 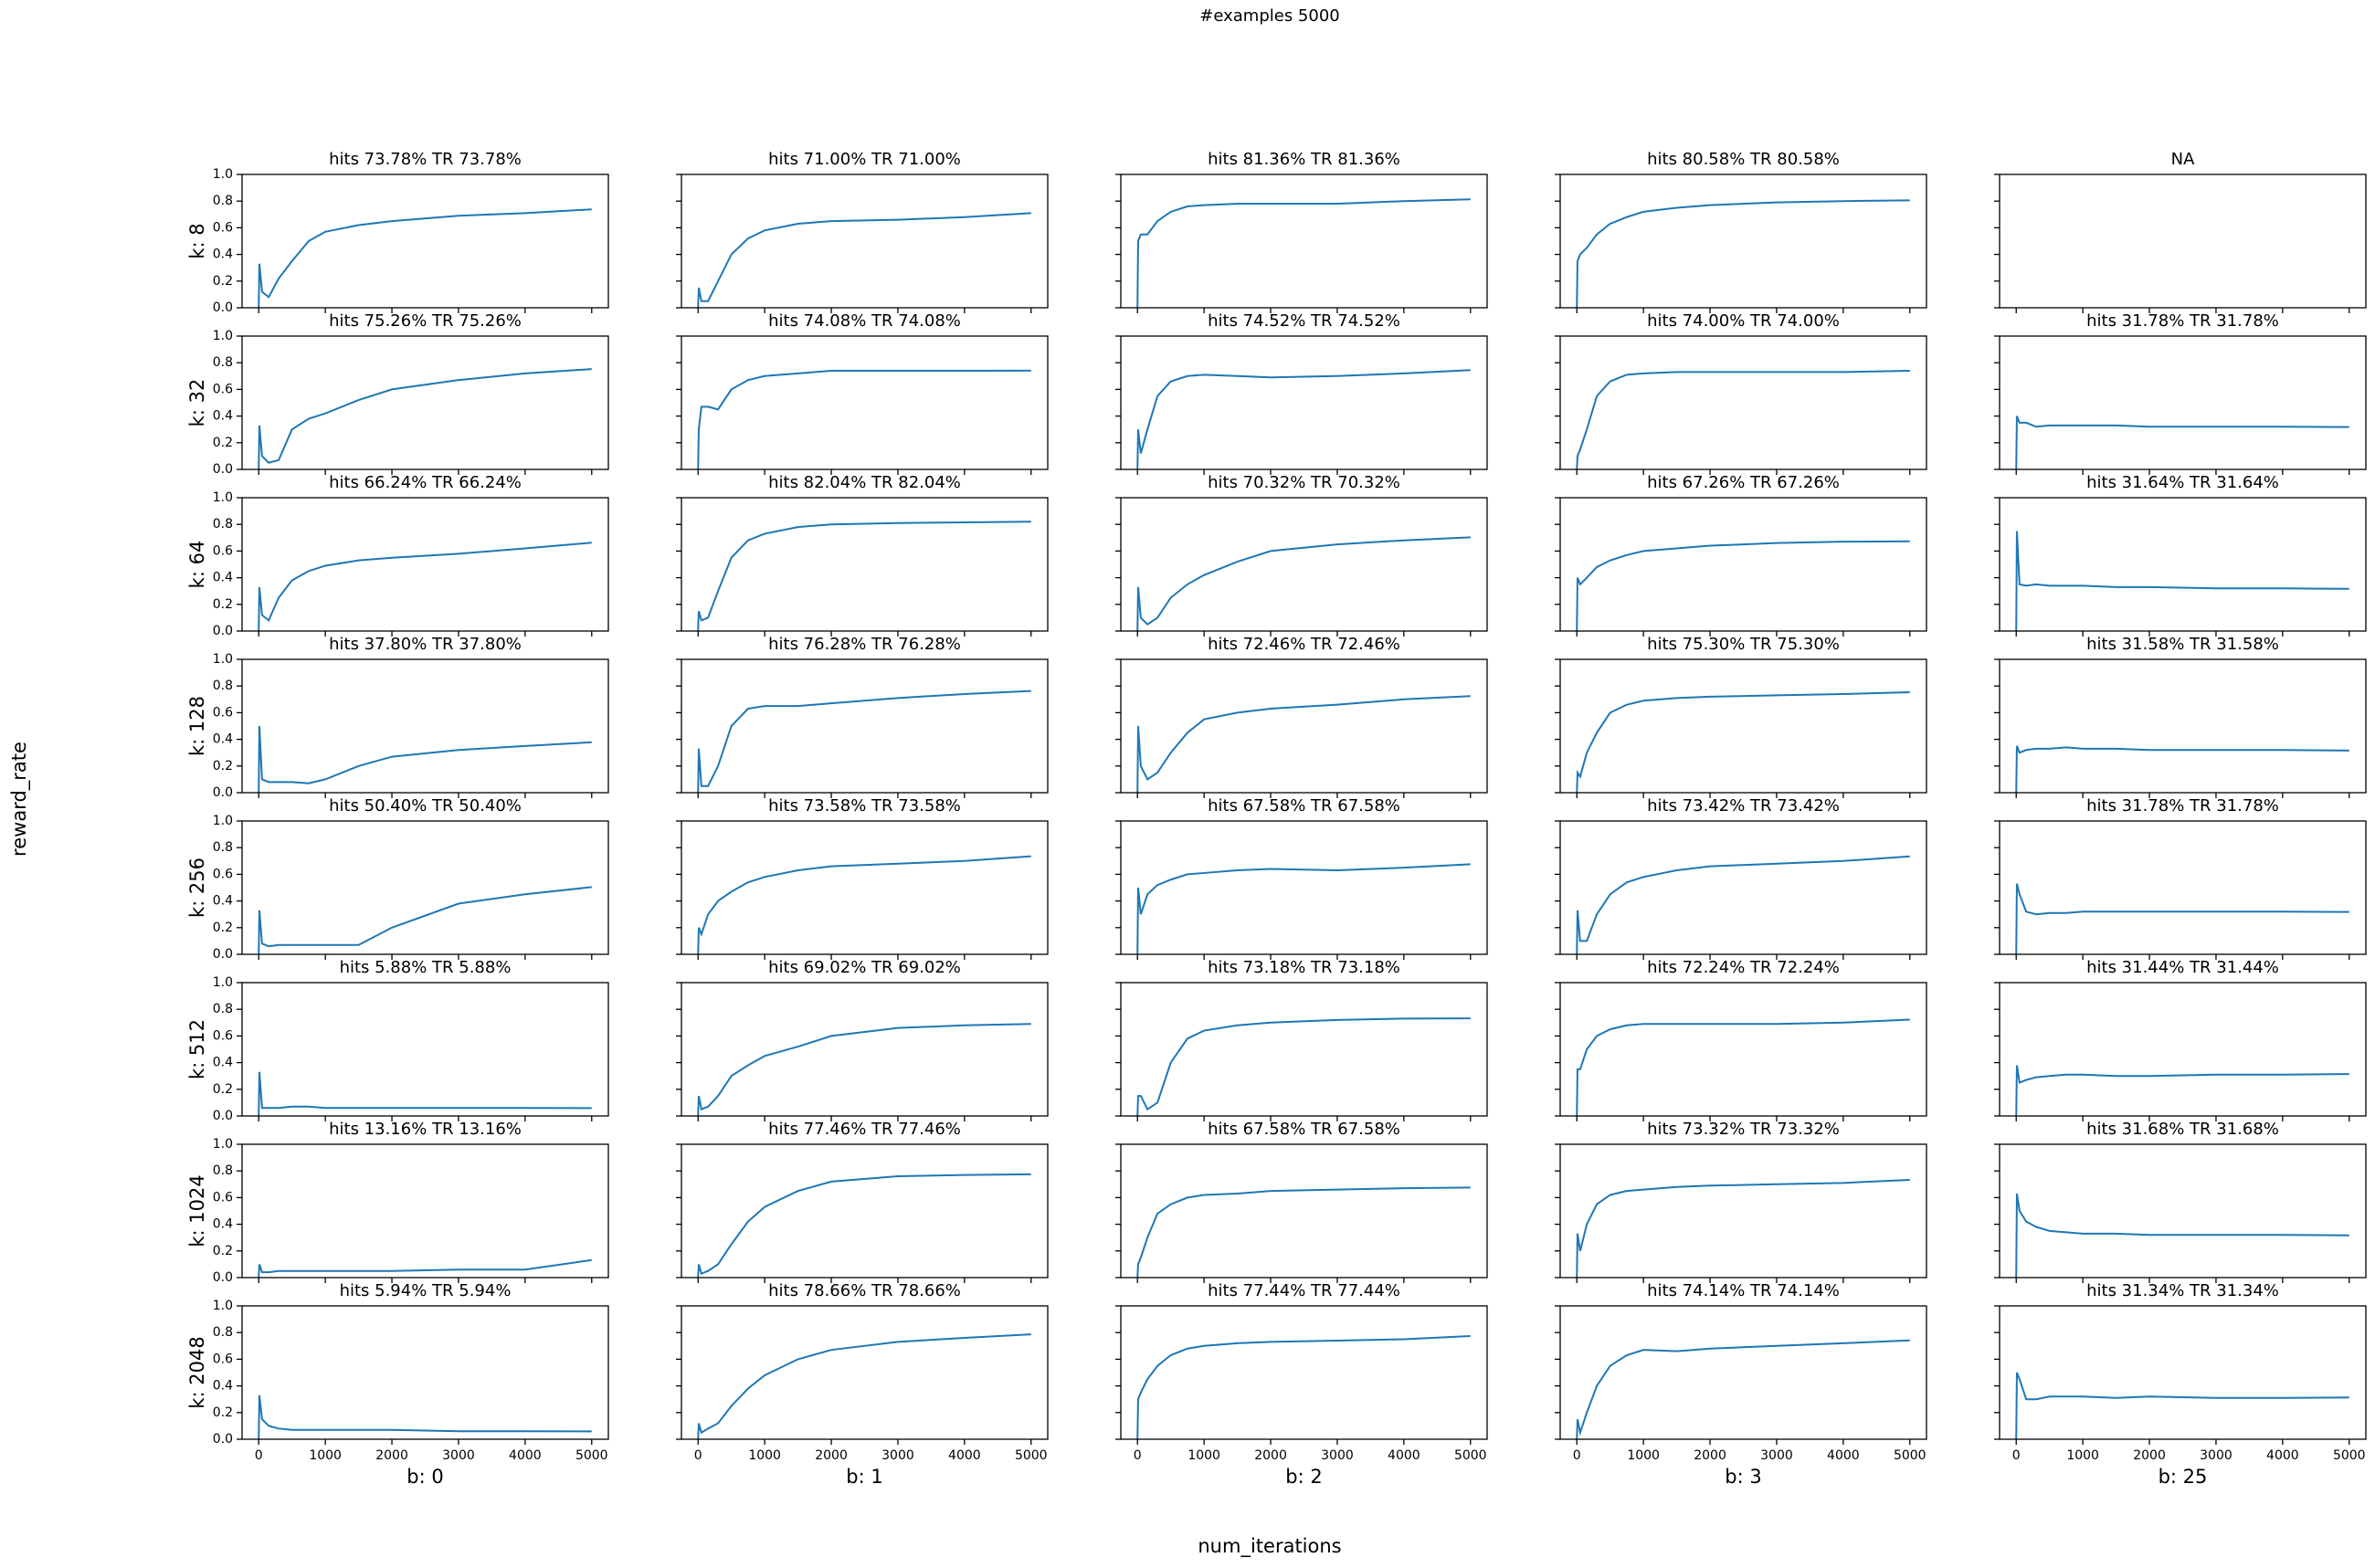 I want to click on subplot-title: hits 72.24% TR 72.24%, so click(x=1744, y=967).